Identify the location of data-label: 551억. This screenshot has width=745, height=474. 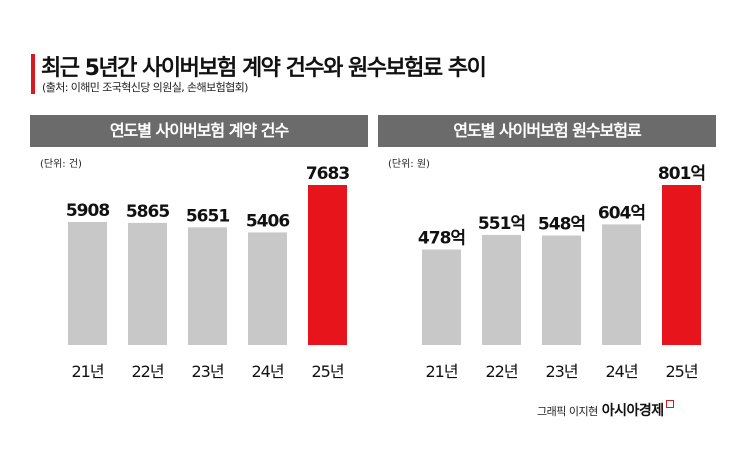
(501, 224).